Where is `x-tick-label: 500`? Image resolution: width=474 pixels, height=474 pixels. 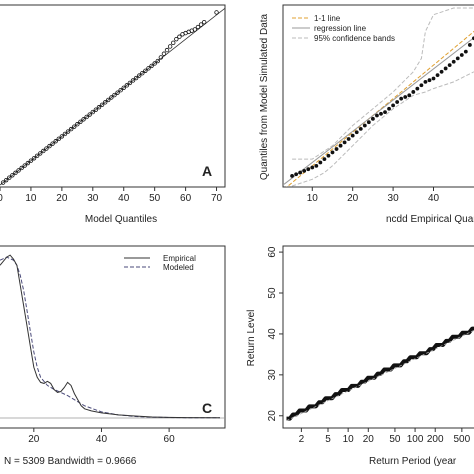
x-tick-label: 500 is located at coordinates (462, 439).